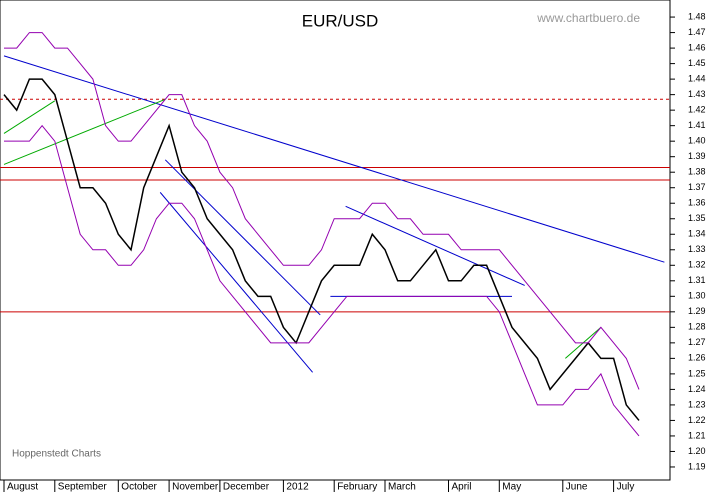 The width and height of the screenshot is (720, 492). I want to click on y-tick-label: 1.44, so click(697, 78).